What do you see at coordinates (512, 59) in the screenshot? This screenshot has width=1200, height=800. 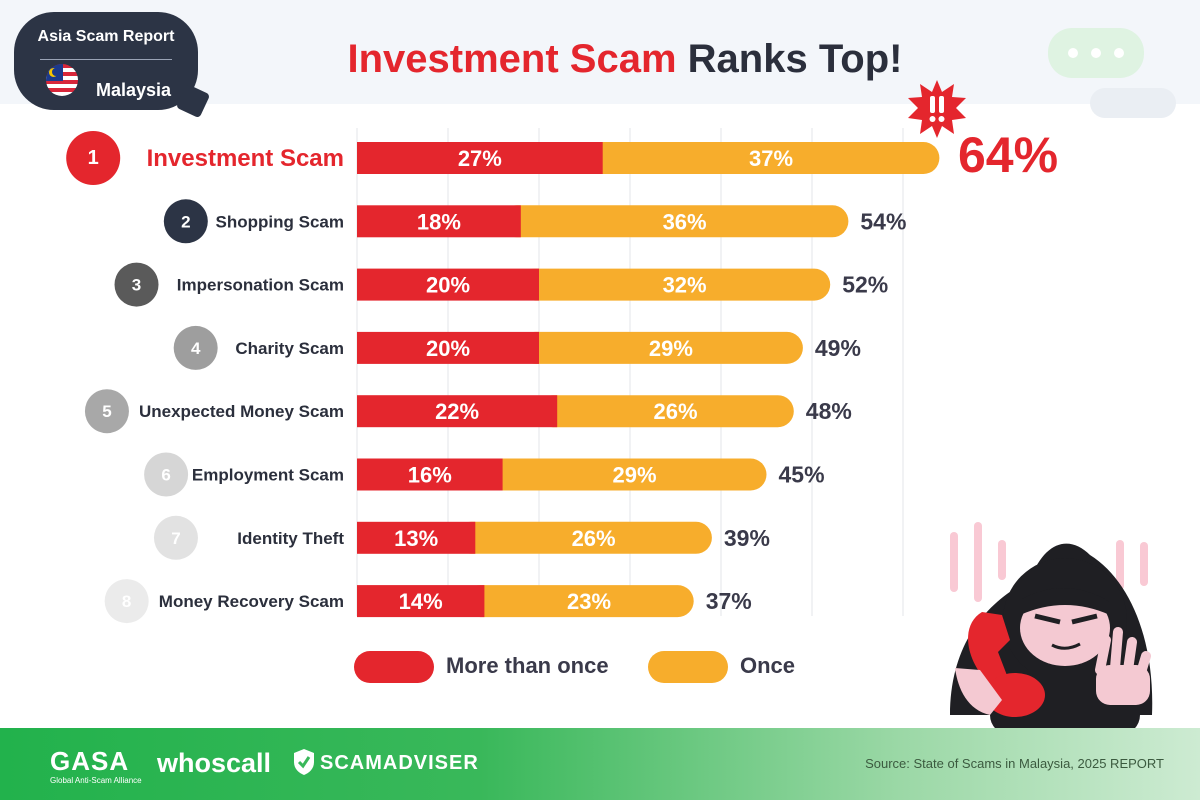 I see `title-highlight: Investment Scam` at bounding box center [512, 59].